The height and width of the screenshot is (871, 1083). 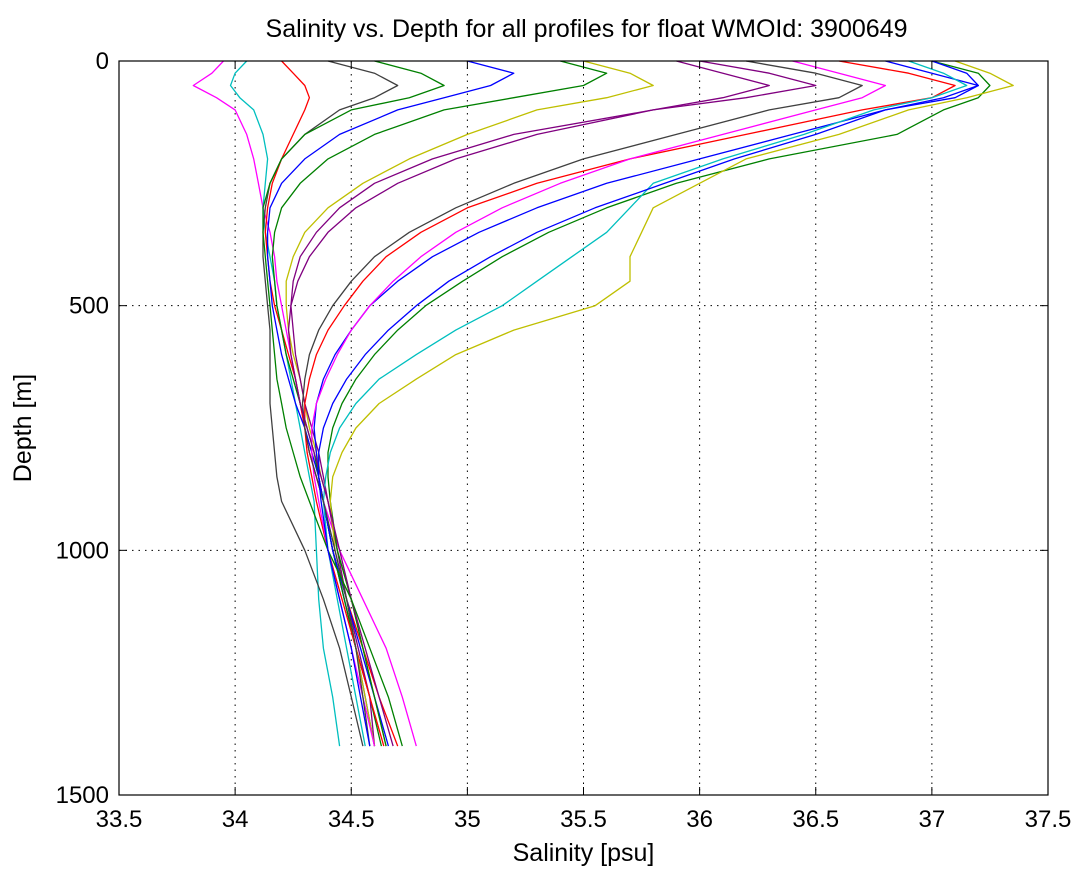 I want to click on x-tick-label: 36, so click(x=699, y=819).